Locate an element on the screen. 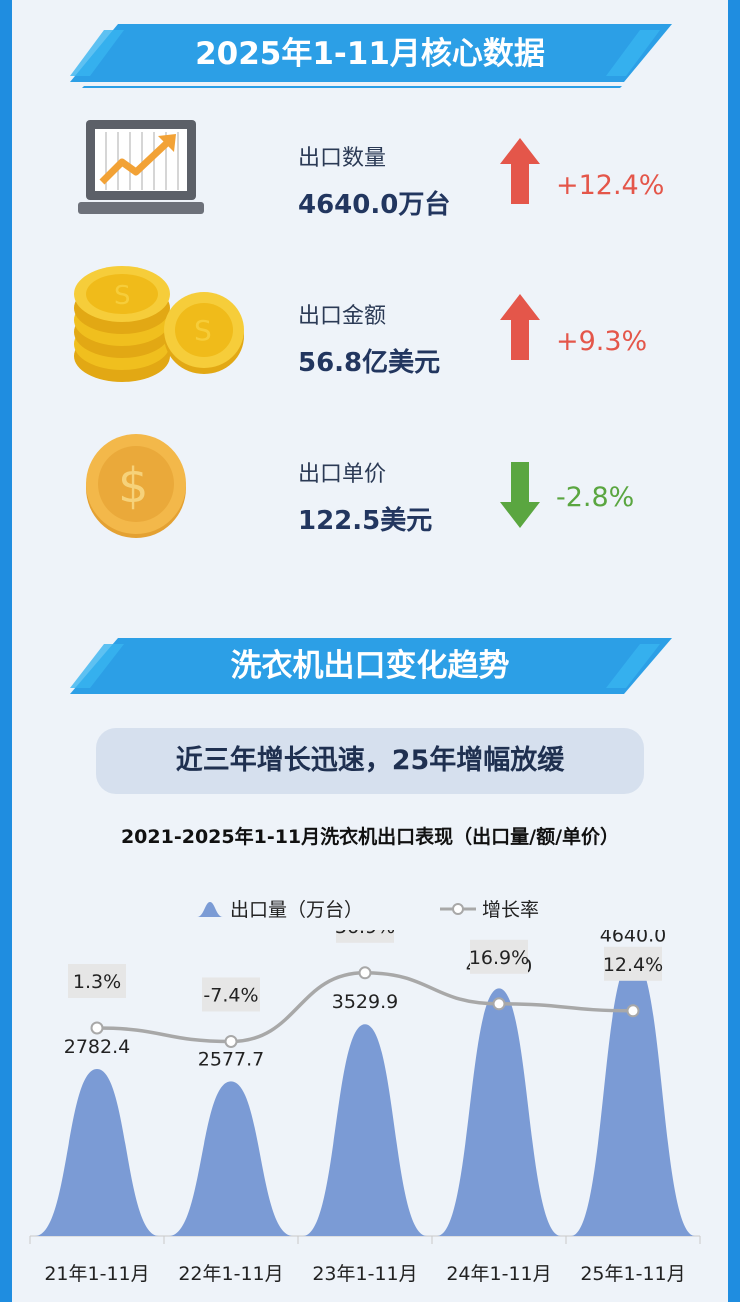 This screenshot has width=740, height=1302. growth-data-label: -7.4% is located at coordinates (230, 995).